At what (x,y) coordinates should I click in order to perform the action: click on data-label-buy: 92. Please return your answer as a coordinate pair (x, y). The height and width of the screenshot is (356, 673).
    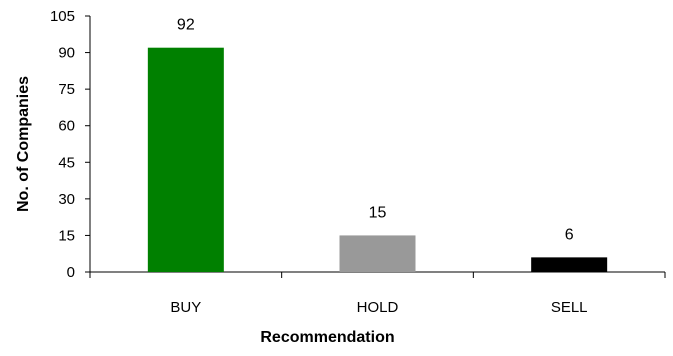
    Looking at the image, I should click on (186, 25).